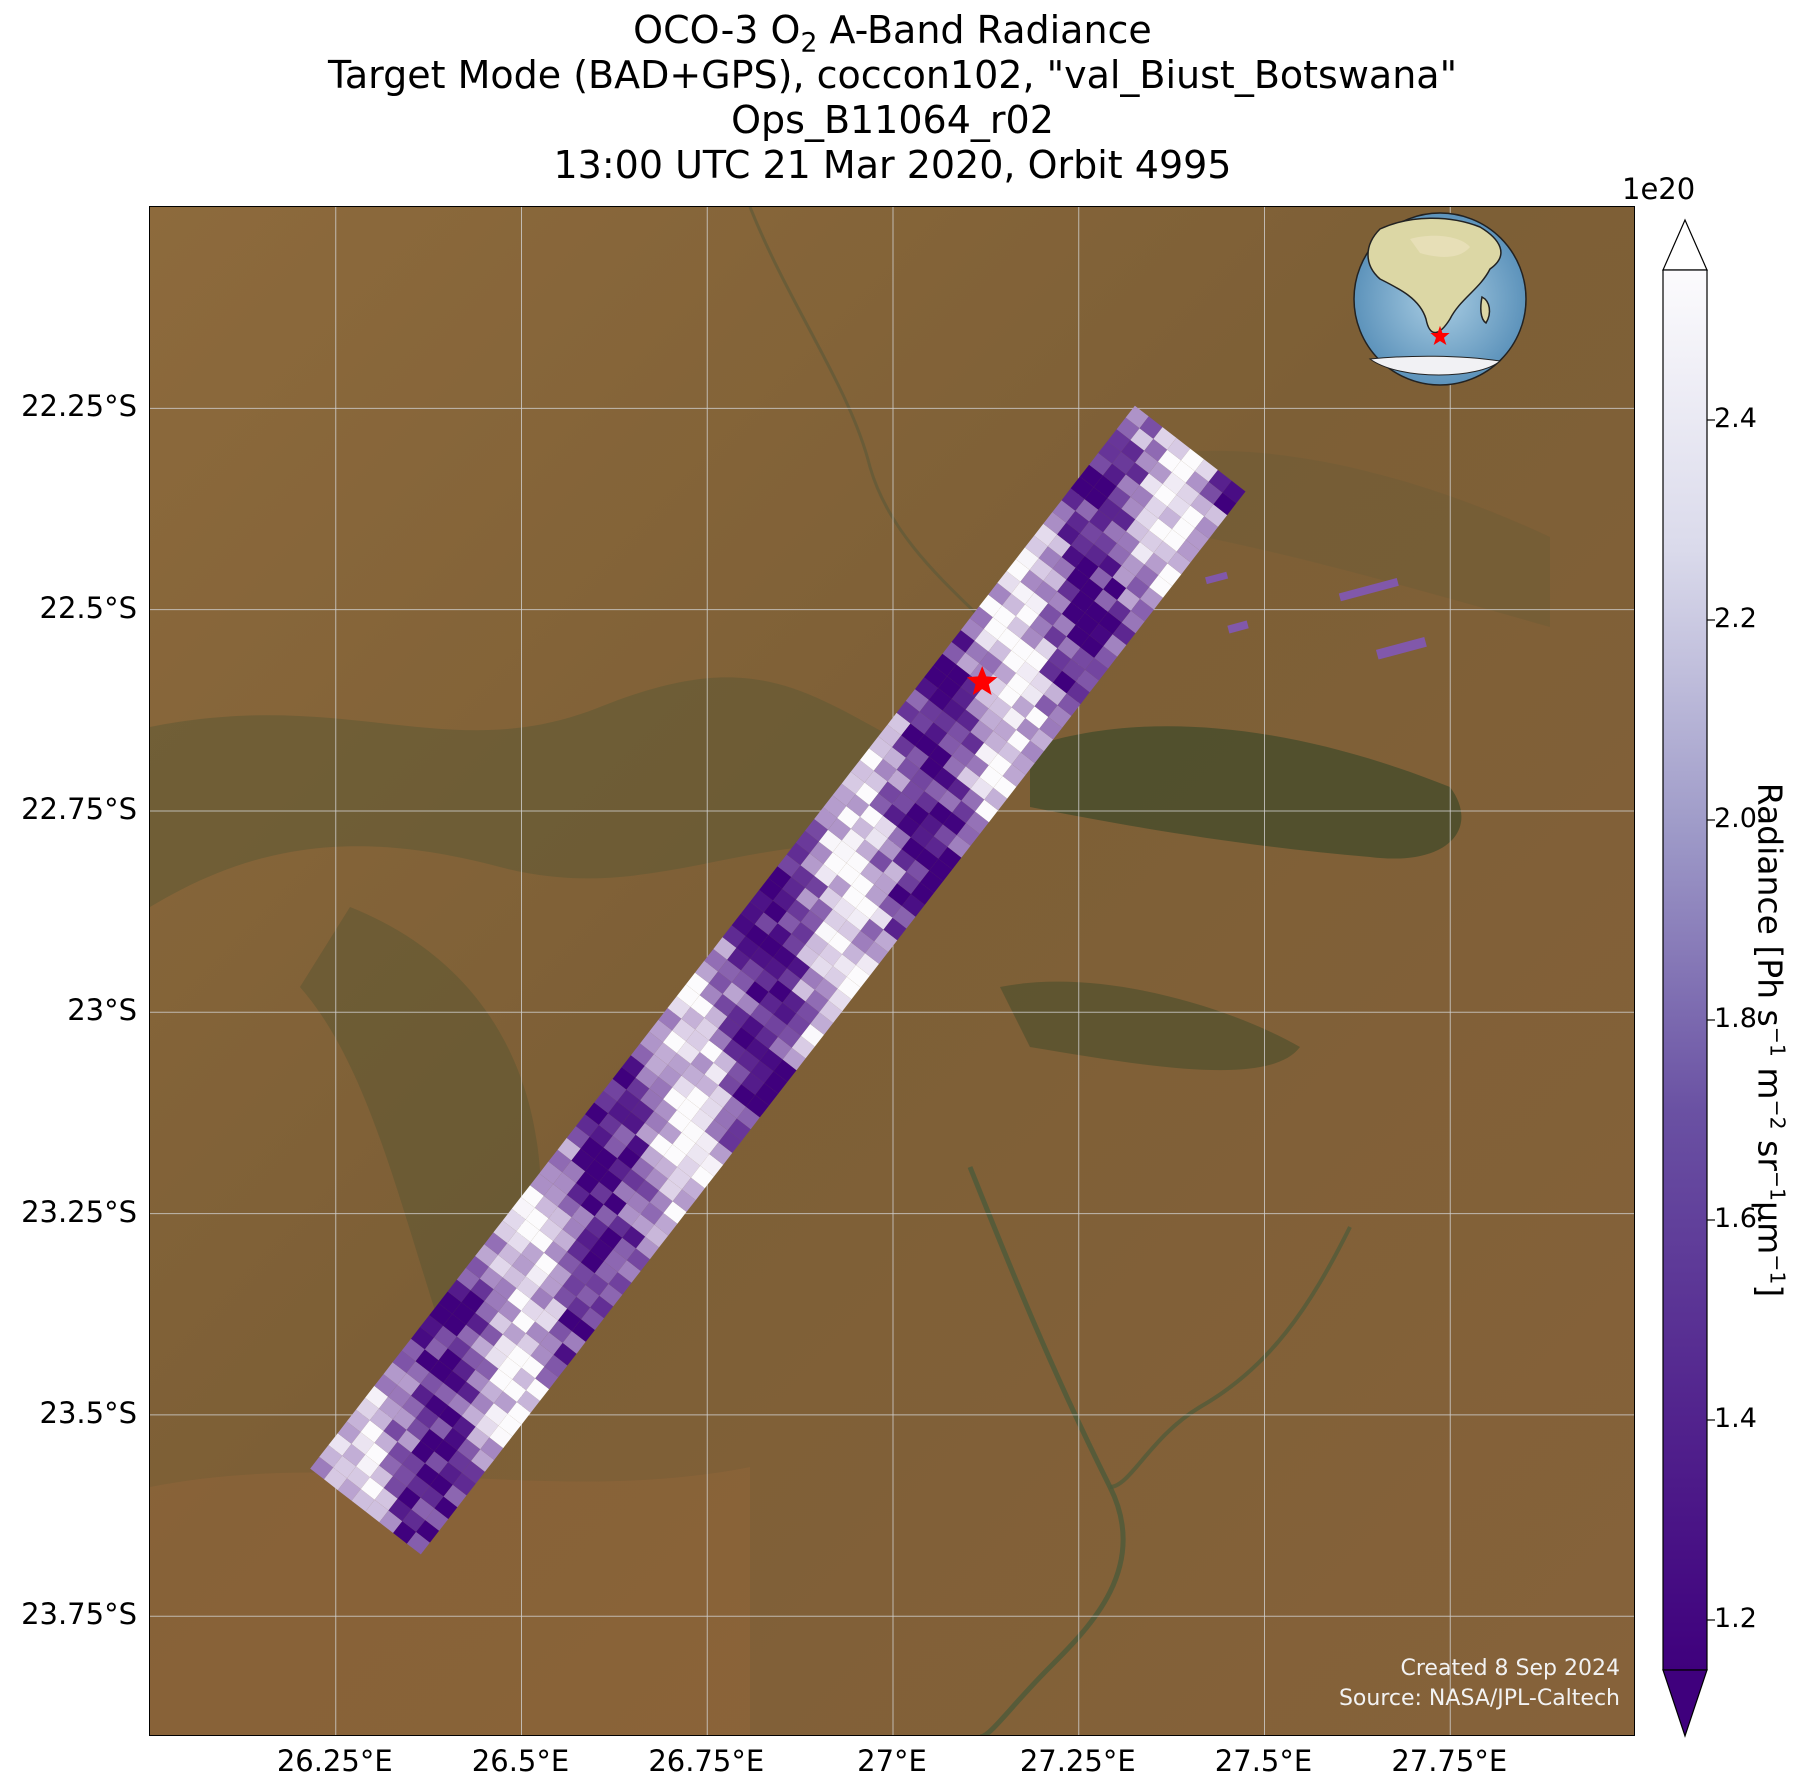 Image resolution: width=1817 pixels, height=1788 pixels. Describe the element at coordinates (1735, 818) in the screenshot. I see `colorbar-tick-label: 2.0` at that location.